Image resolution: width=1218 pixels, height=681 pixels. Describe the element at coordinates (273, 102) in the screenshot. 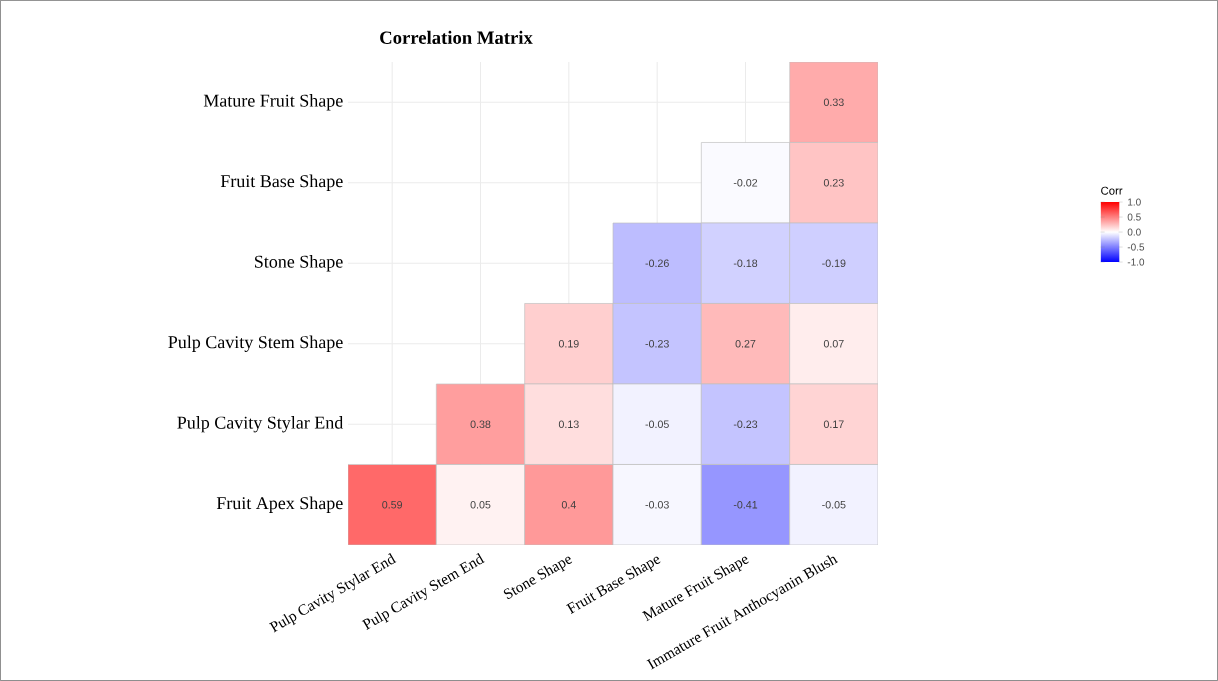

I see `y-tick-label: Mature Fruit Shape` at that location.